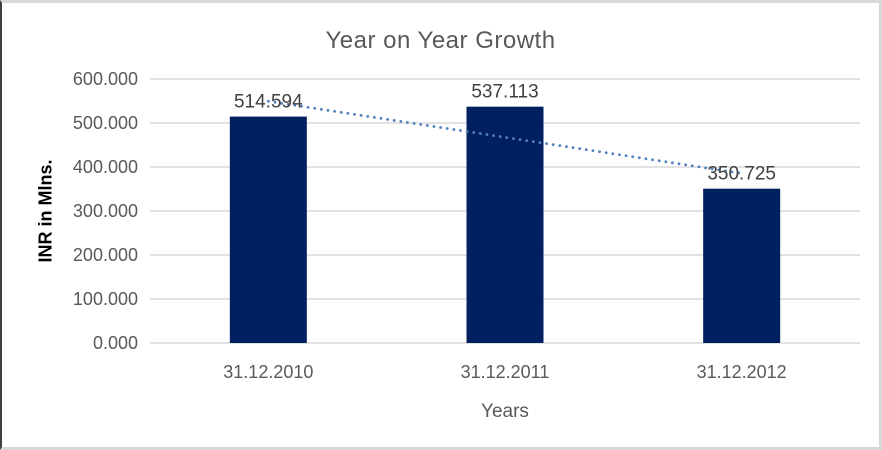  I want to click on y-tick-label: 500.000, so click(105, 123).